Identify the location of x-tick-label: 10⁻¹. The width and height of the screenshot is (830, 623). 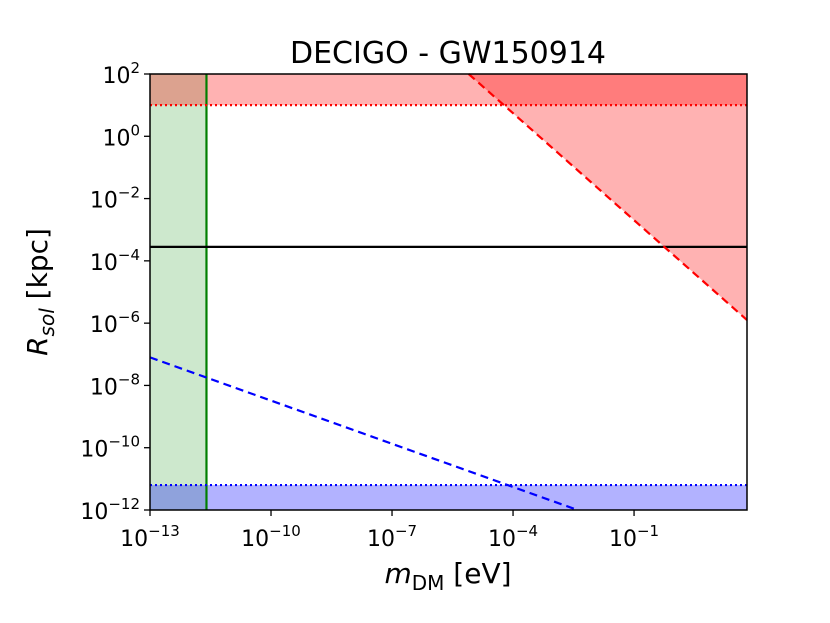
(634, 537).